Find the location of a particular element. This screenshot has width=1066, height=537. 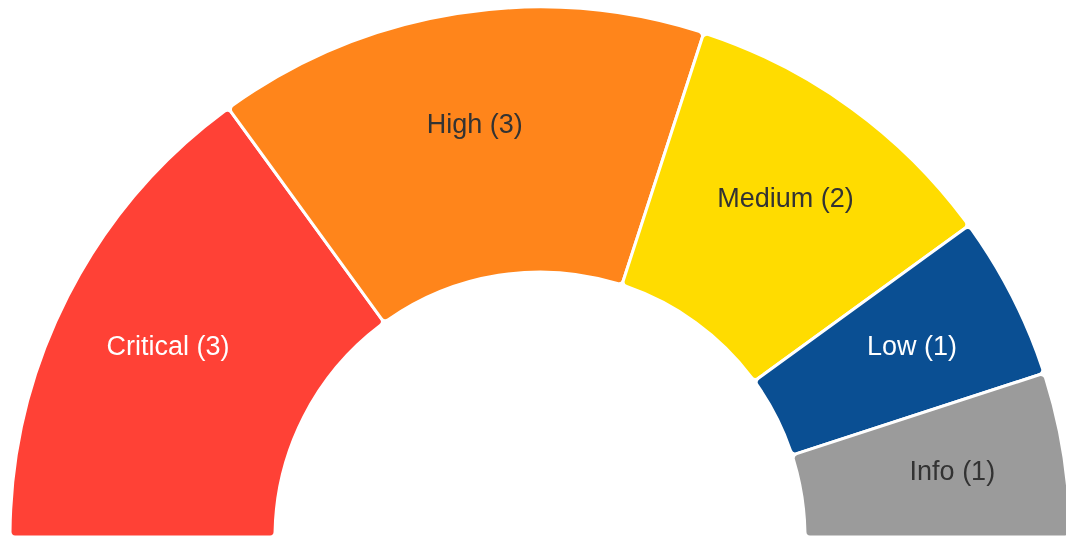

slice-label: Info (1) is located at coordinates (952, 470).